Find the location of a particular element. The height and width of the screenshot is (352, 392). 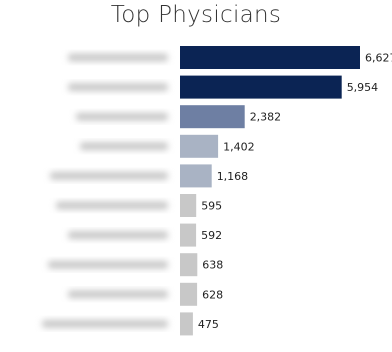

data-label-10: 475 is located at coordinates (208, 324).